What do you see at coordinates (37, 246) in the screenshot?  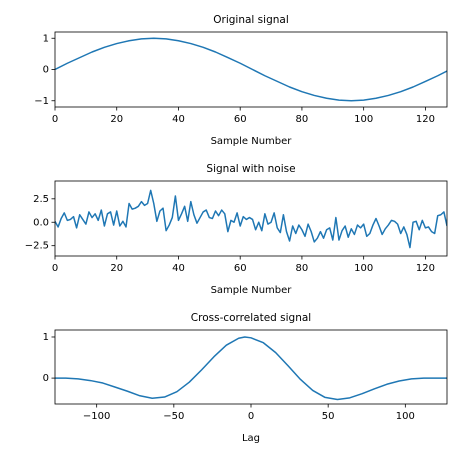 I see `y-tick-label: −2.5` at bounding box center [37, 246].